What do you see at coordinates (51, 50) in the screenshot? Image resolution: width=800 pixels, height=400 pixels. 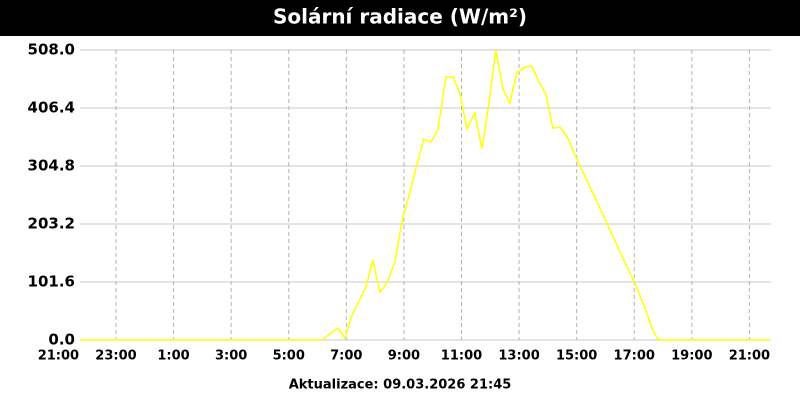 I see `y-tick-label: 508.0` at bounding box center [51, 50].